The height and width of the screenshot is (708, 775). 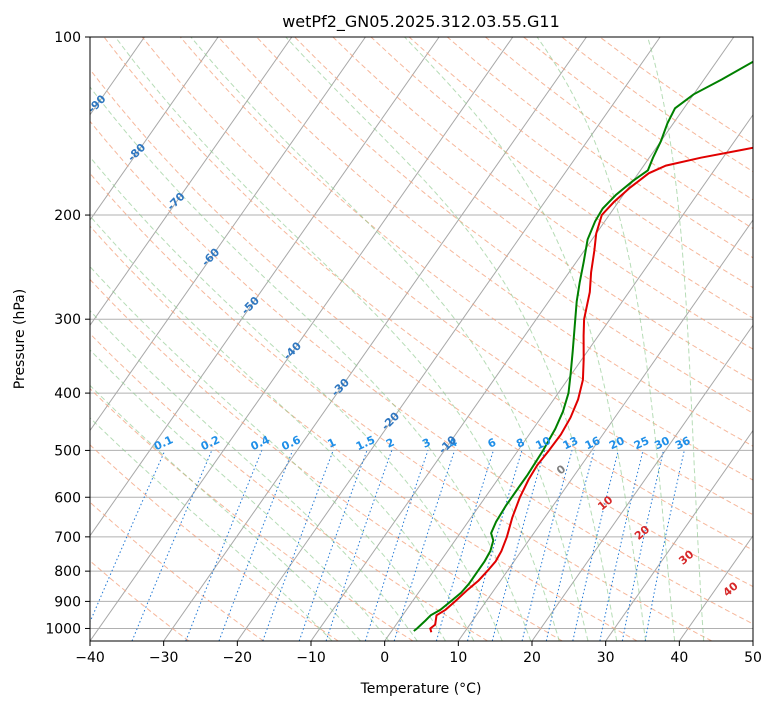 What do you see at coordinates (311, 658) in the screenshot?
I see `x-tick-label: −10` at bounding box center [311, 658].